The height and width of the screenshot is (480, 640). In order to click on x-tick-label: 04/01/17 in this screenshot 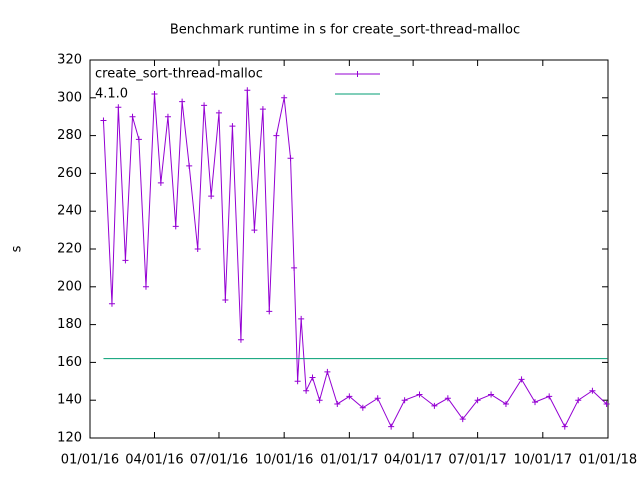, I will do `click(413, 460)`.